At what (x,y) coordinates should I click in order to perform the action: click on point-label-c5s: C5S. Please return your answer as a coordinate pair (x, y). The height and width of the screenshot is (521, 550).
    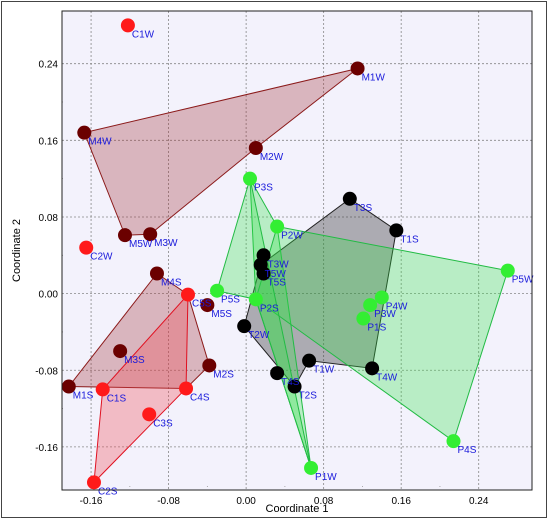
    Looking at the image, I should click on (202, 304).